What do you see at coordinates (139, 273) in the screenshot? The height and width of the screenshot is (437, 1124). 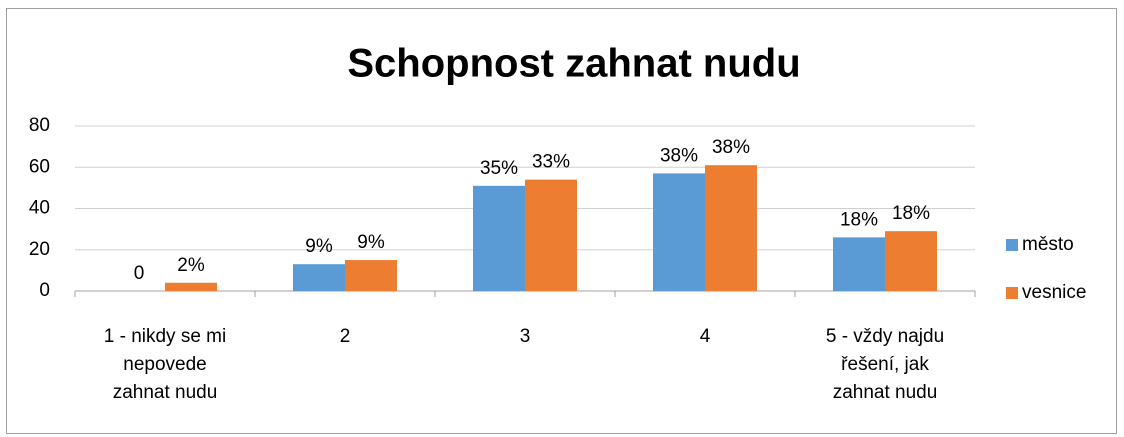 I see `data-label: 0` at bounding box center [139, 273].